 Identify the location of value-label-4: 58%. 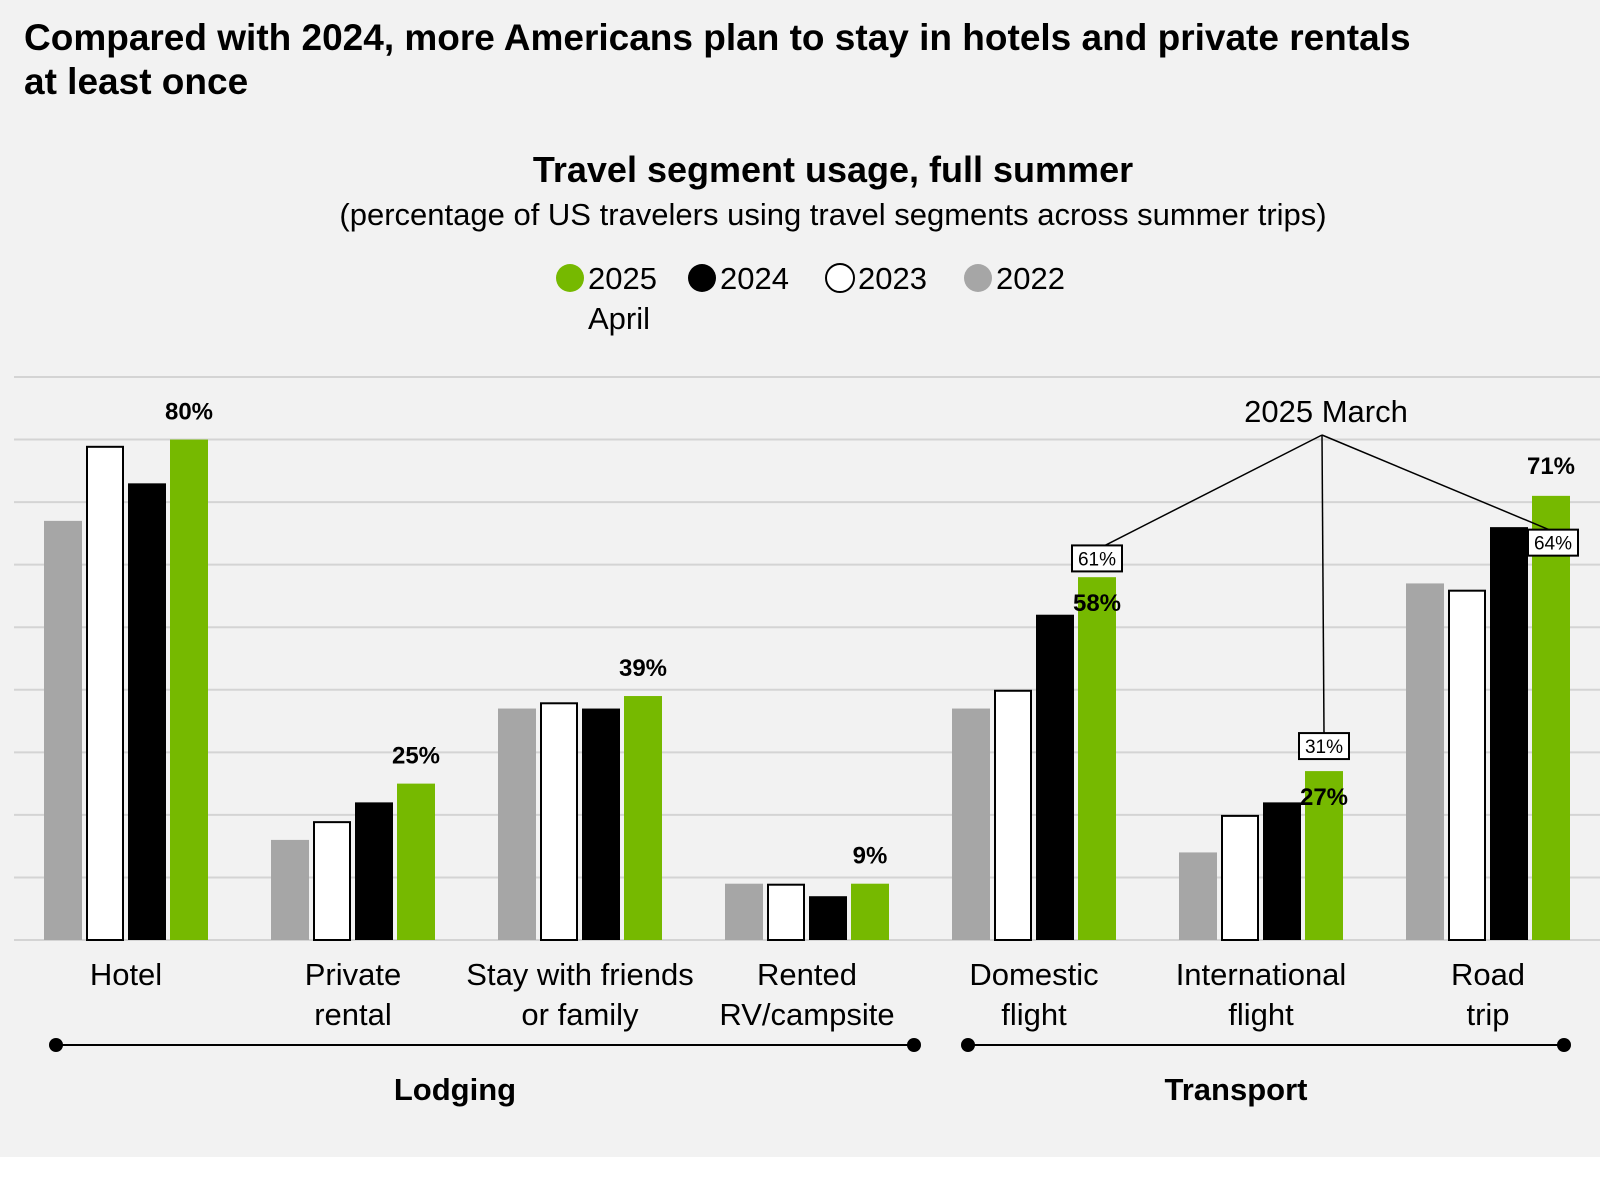
(1097, 603).